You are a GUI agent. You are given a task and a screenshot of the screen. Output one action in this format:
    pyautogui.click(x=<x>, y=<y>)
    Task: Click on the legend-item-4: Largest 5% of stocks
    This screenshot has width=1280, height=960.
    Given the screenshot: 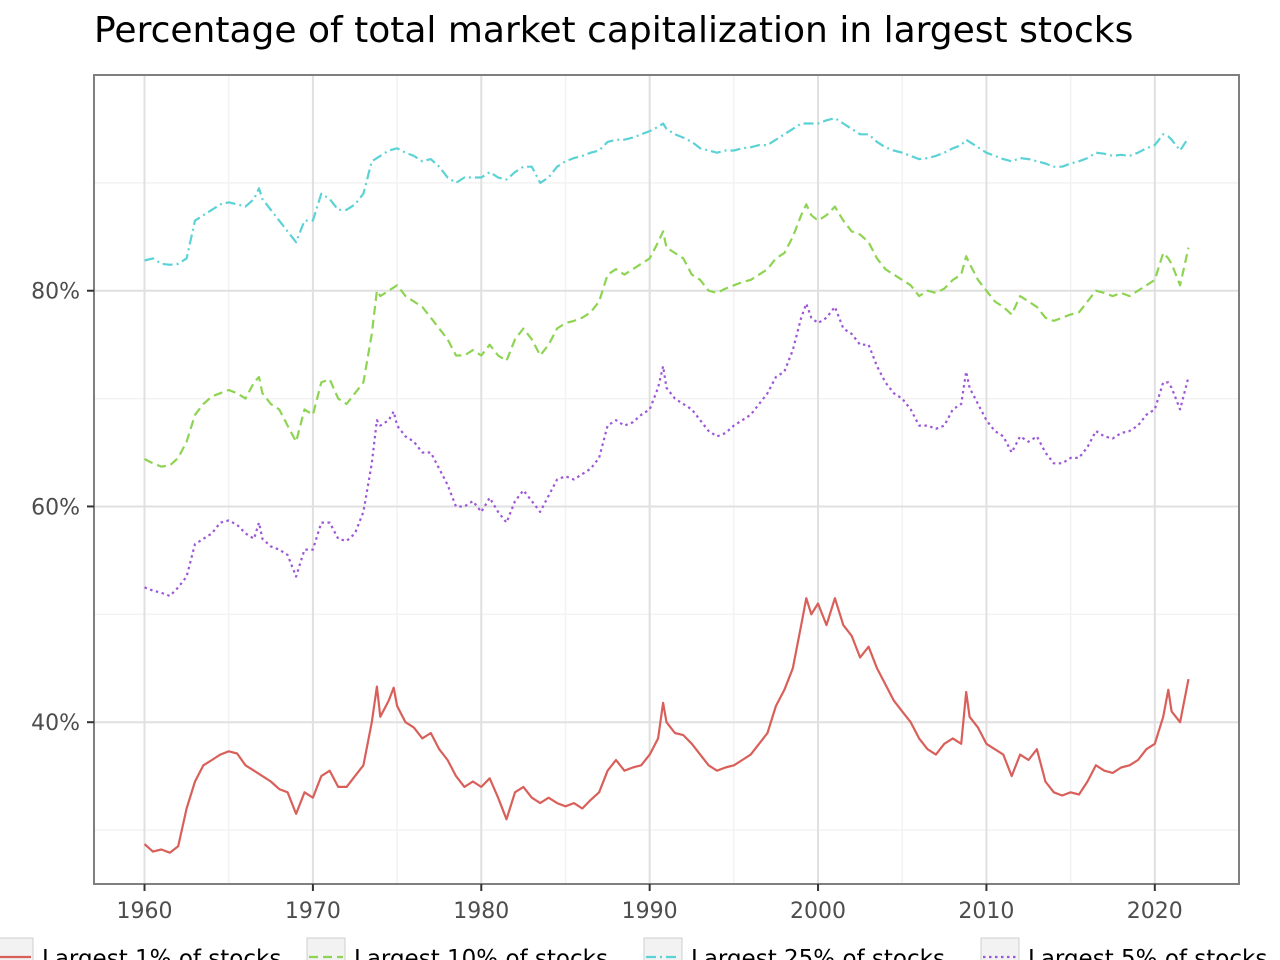 What is the action you would take?
    pyautogui.click(x=1123, y=948)
    